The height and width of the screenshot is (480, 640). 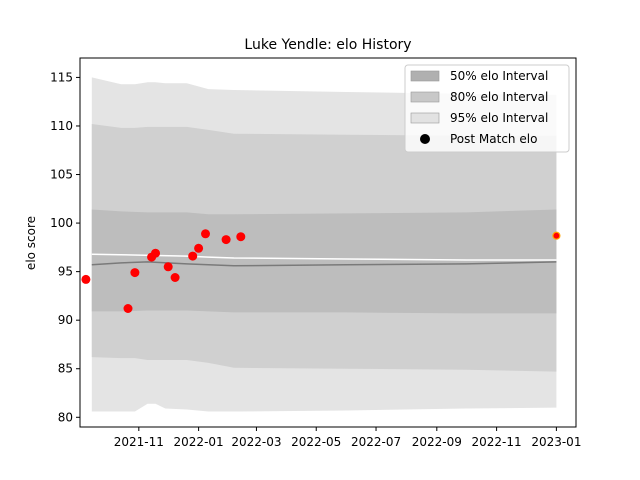 What do you see at coordinates (65, 272) in the screenshot?
I see `y-tick-label: 95` at bounding box center [65, 272].